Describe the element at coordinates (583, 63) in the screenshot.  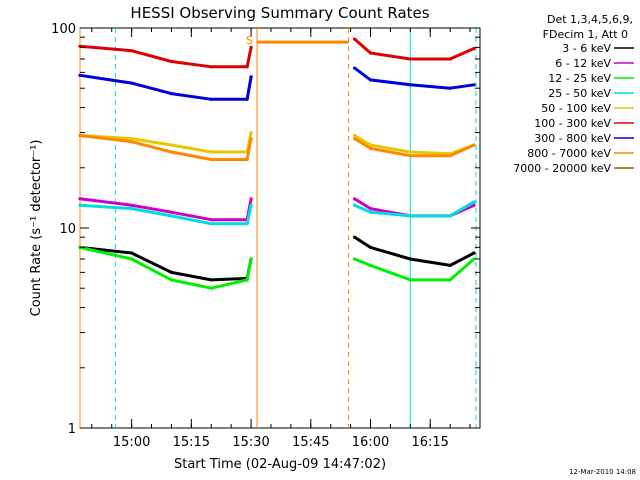
I see `legend-label-1: 6 - 12 keV` at that location.